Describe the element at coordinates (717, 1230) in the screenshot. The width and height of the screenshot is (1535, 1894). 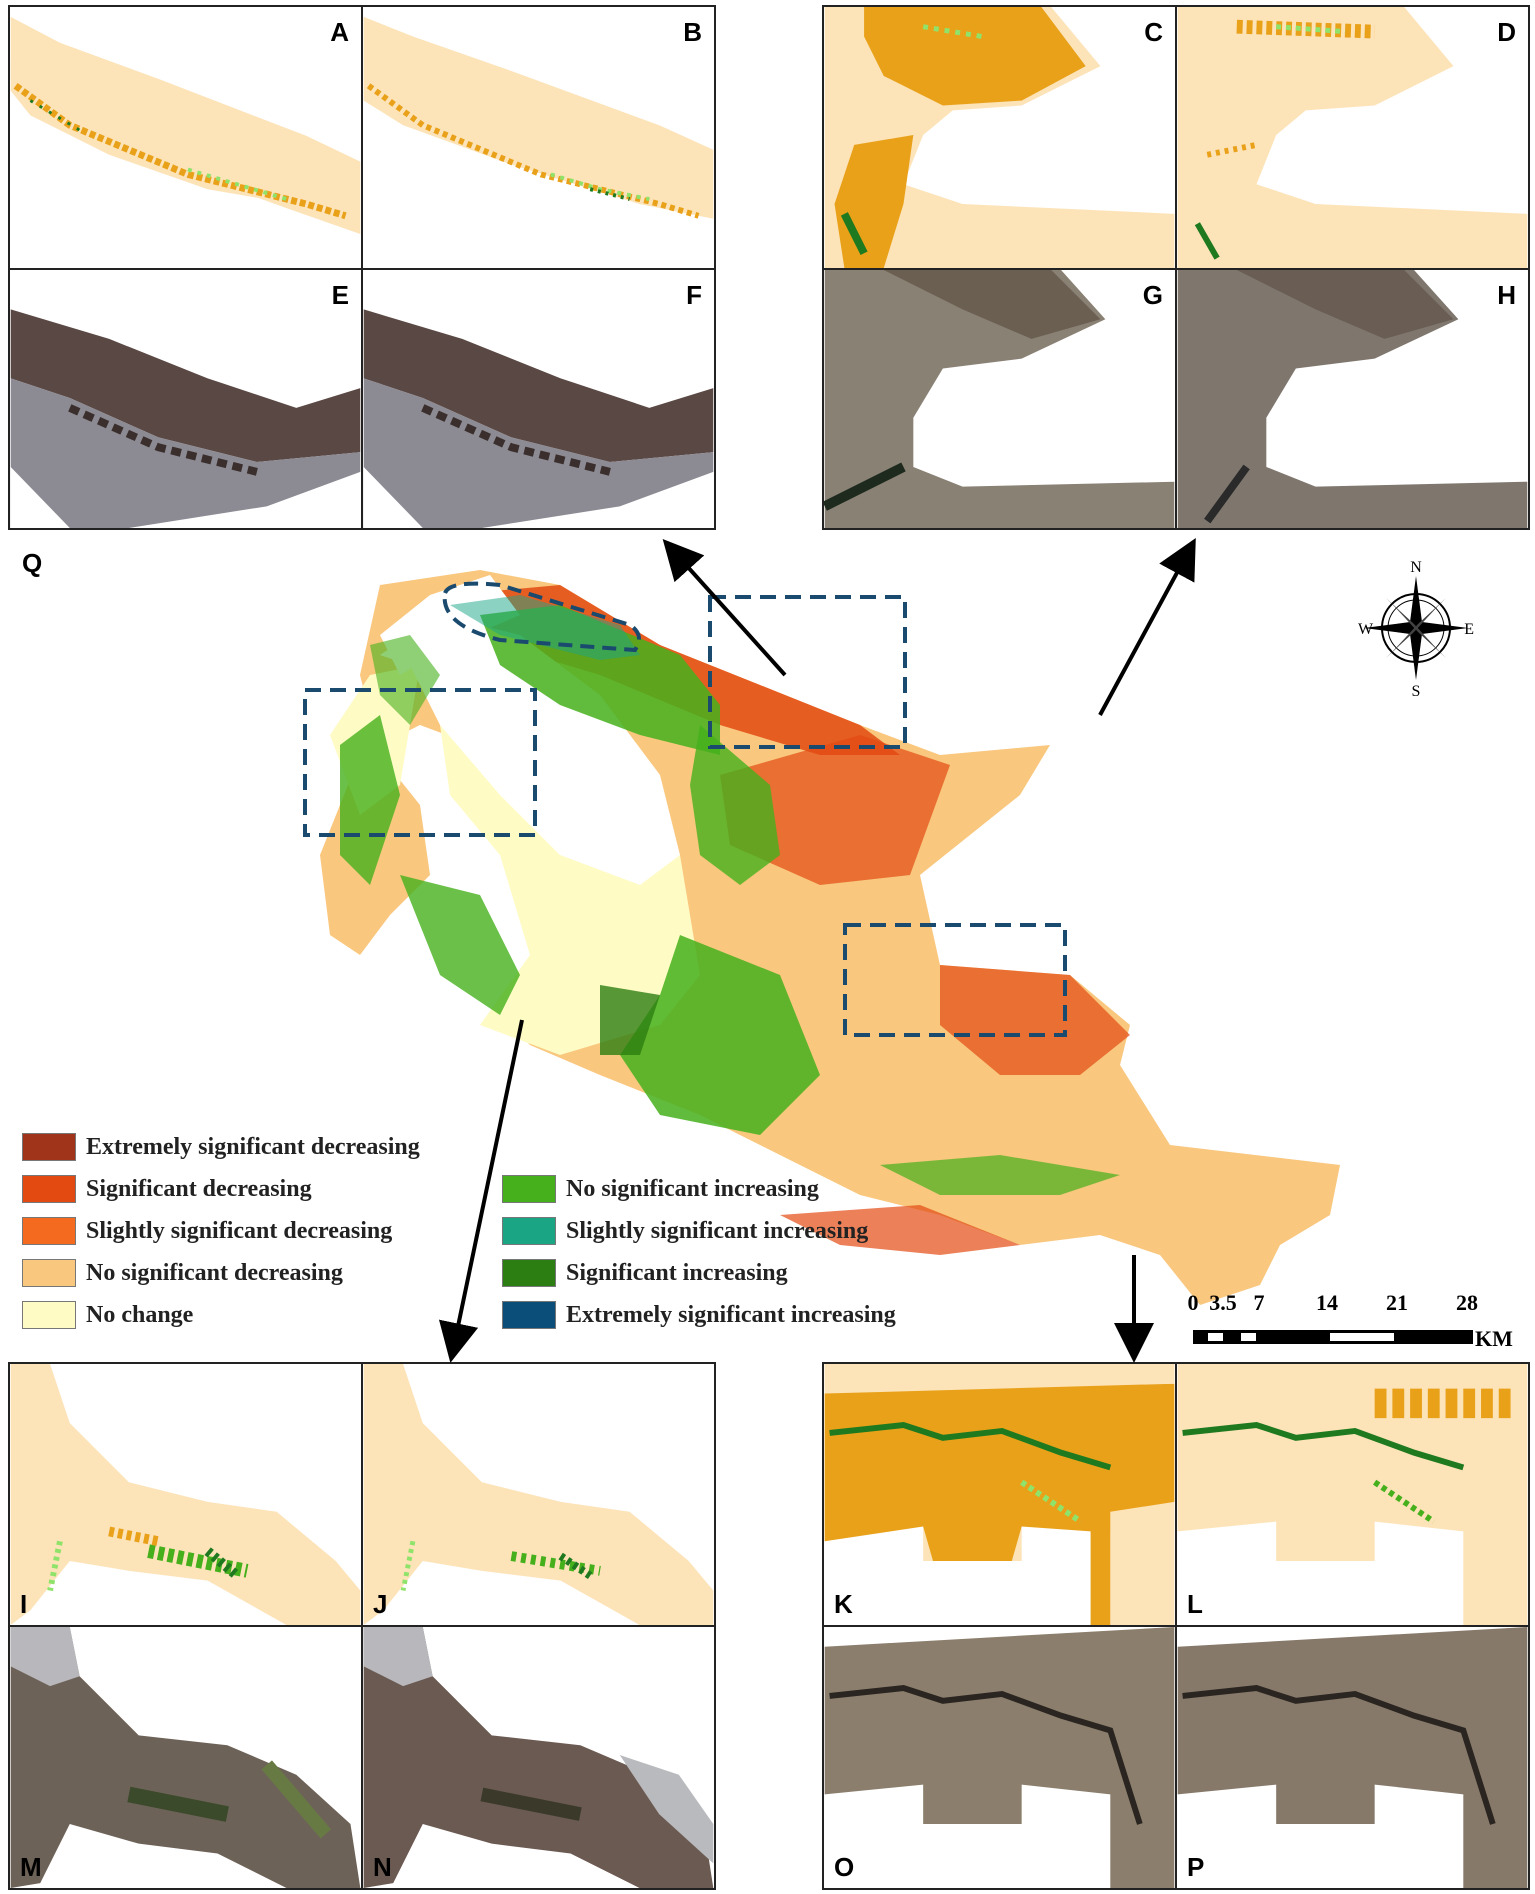
I see `legend-label: Slightly significant increasing` at that location.